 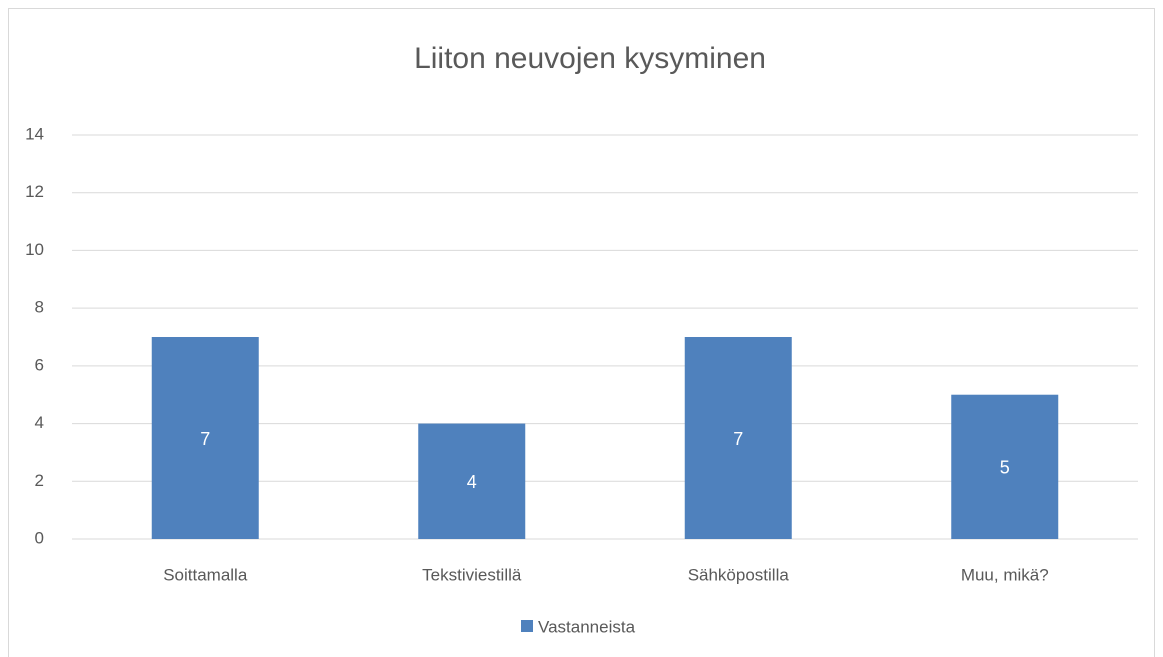 What do you see at coordinates (472, 574) in the screenshot?
I see `x-tick-label: Tekstiviestillä` at bounding box center [472, 574].